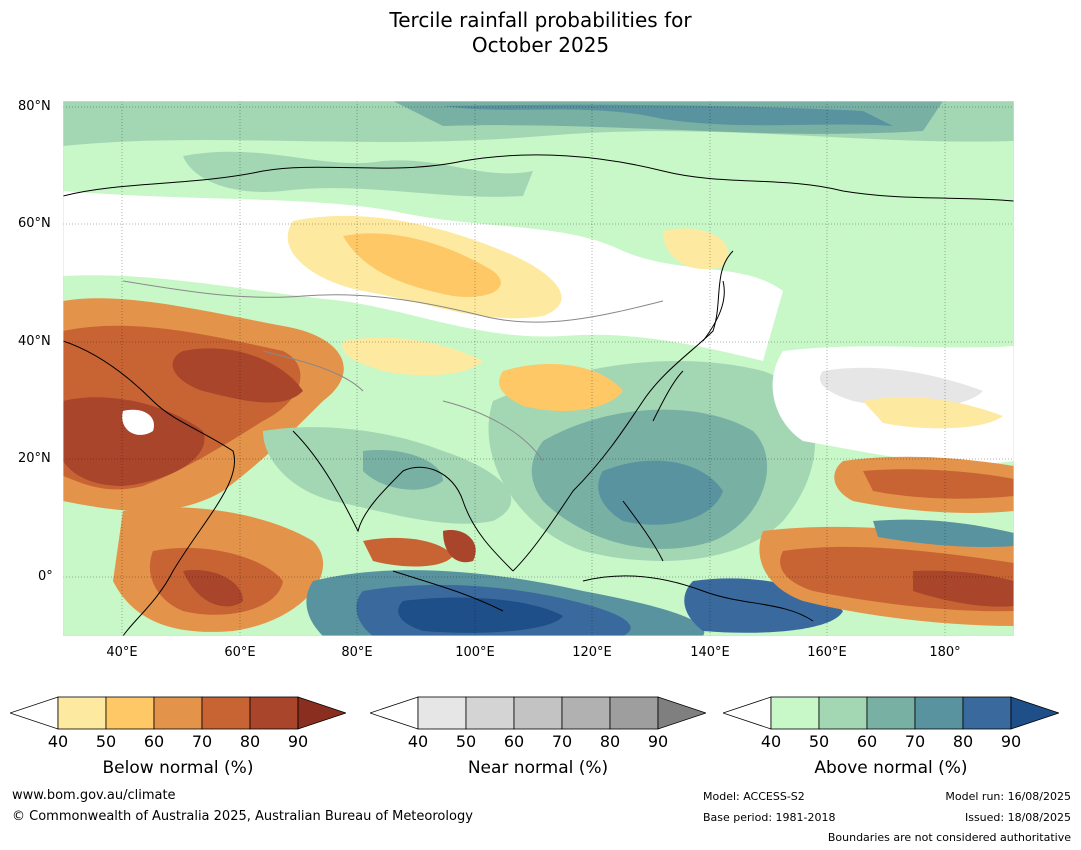  Describe the element at coordinates (240, 652) in the screenshot. I see `lon-label-60e: 60°E` at that location.